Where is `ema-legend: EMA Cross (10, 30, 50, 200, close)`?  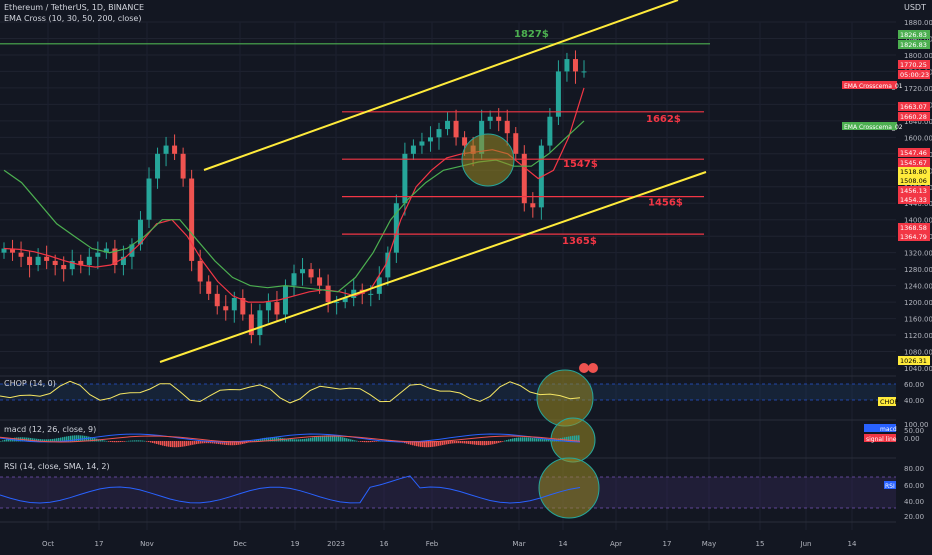
ema-legend: EMA Cross (10, 30, 50, 200, close) is located at coordinates (73, 18).